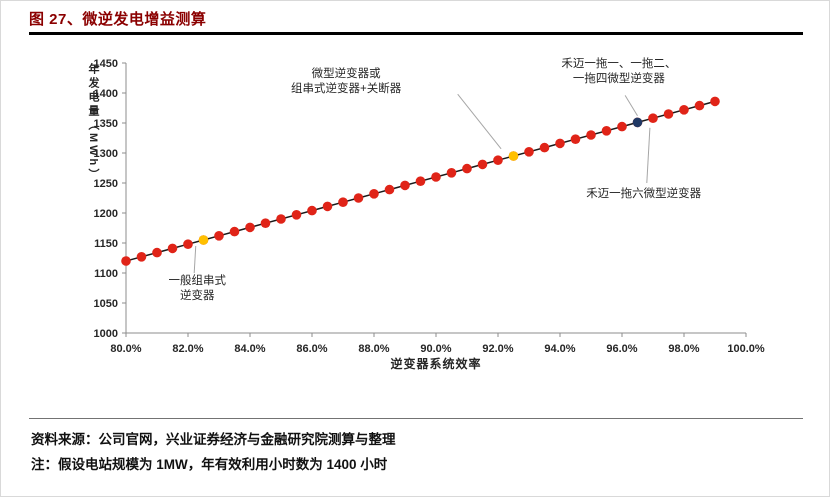 The width and height of the screenshot is (830, 497). I want to click on y-tick-label: 1050, so click(106, 304).